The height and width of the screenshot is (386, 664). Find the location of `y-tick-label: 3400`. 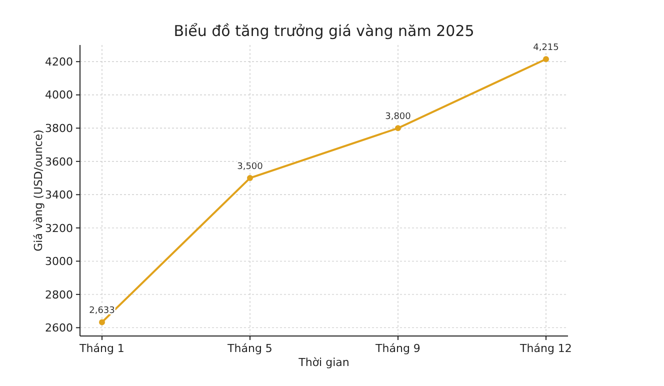

y-tick-label: 3400 is located at coordinates (59, 195).